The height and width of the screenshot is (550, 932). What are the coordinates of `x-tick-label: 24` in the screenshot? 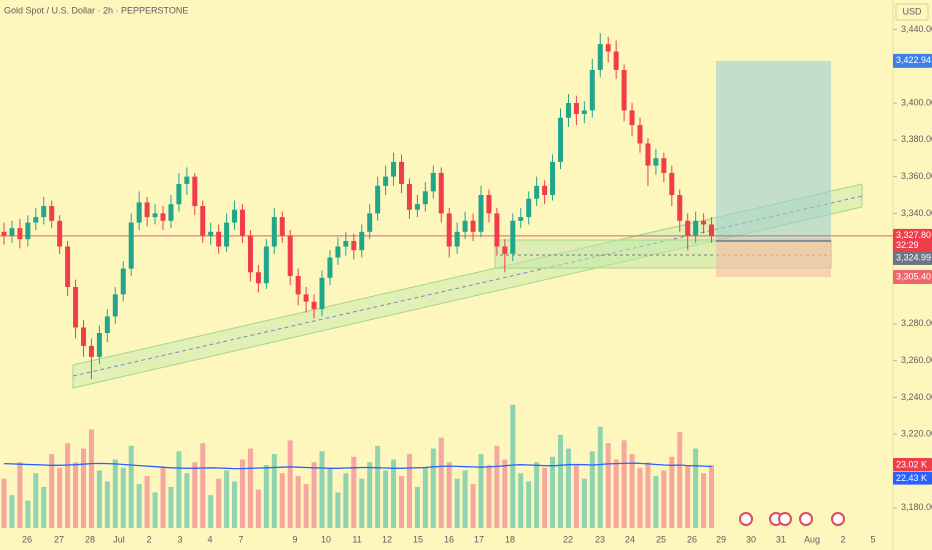 It's located at (630, 539).